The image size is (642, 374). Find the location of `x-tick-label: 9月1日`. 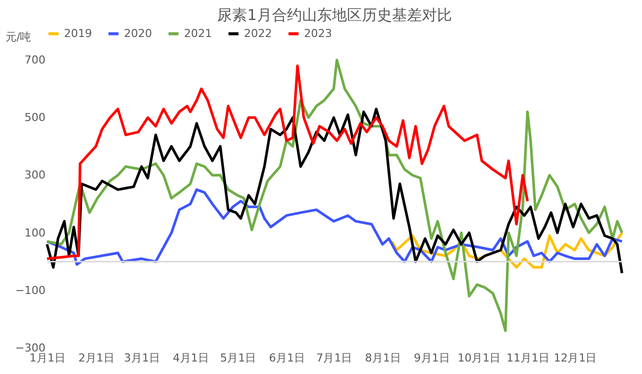

x-tick-label: 9月1日 is located at coordinates (432, 358).